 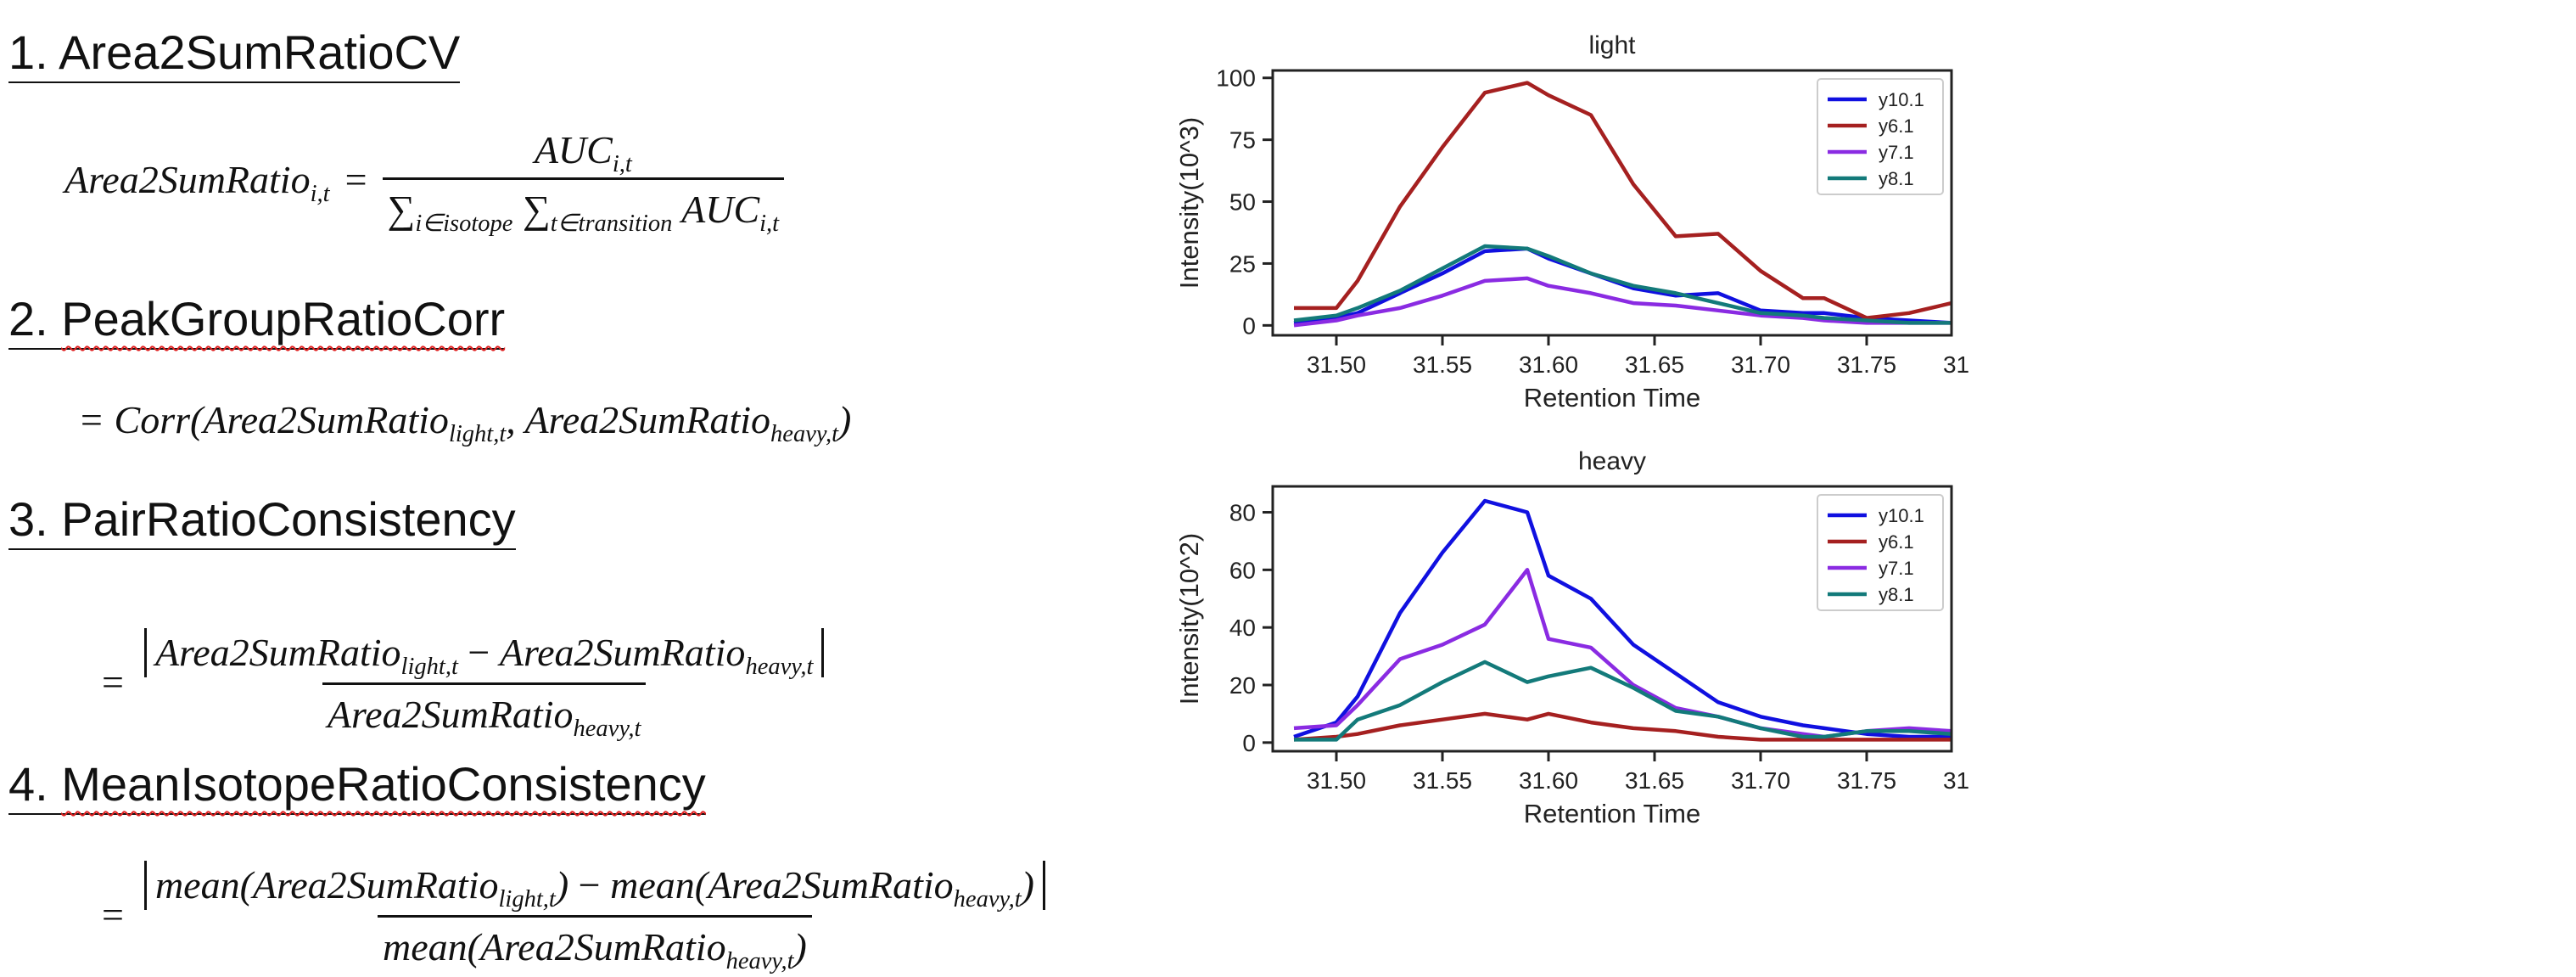 I want to click on metric-number: 1., so click(x=28, y=52).